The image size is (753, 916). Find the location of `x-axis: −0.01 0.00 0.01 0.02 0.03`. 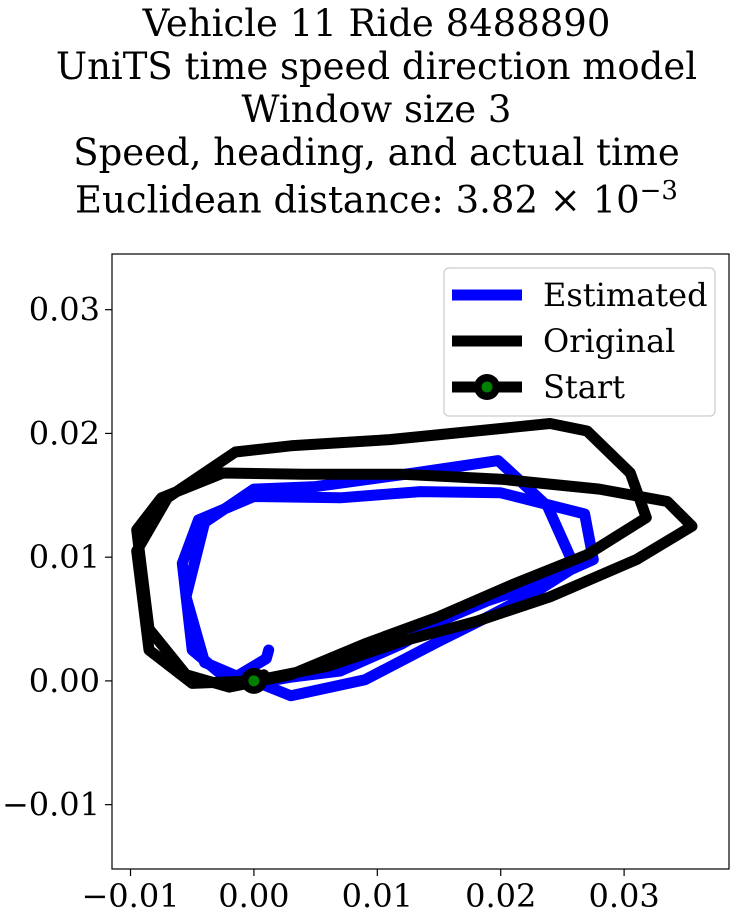

x-axis: −0.01 0.00 0.01 0.02 0.03 is located at coordinates (370, 892).